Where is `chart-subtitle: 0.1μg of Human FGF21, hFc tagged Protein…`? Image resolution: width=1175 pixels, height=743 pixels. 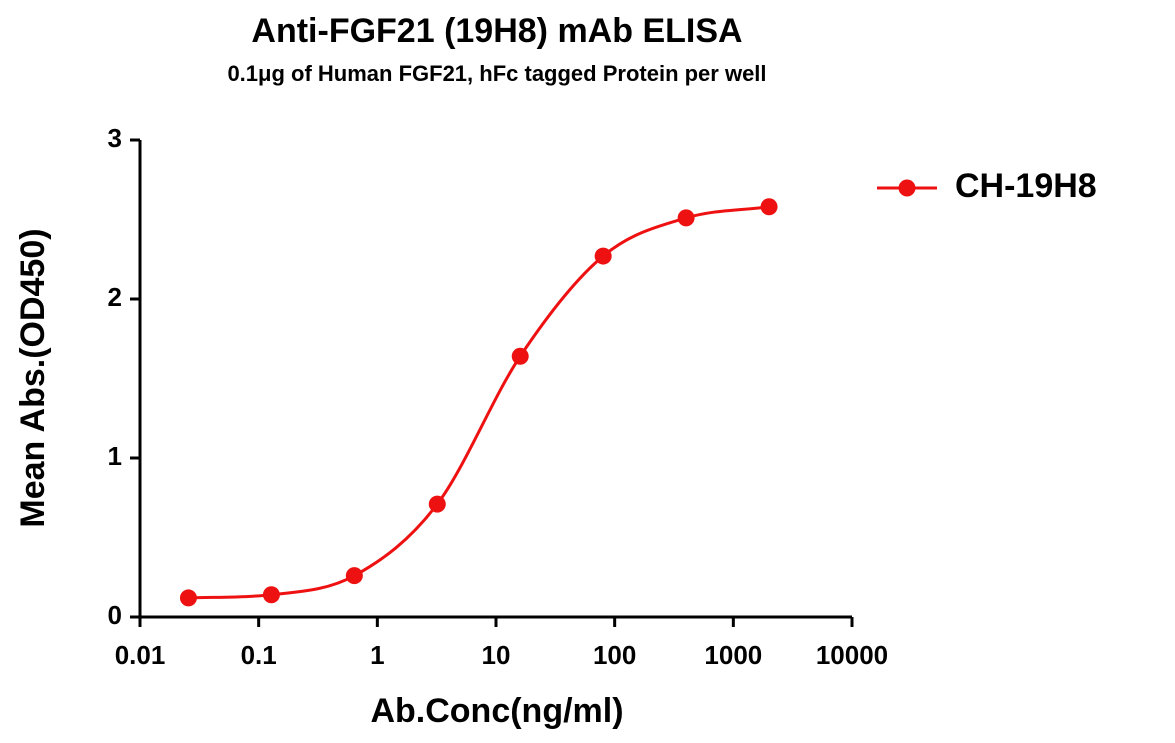
chart-subtitle: 0.1μg of Human FGF21, hFc tagged Protein… is located at coordinates (496, 73).